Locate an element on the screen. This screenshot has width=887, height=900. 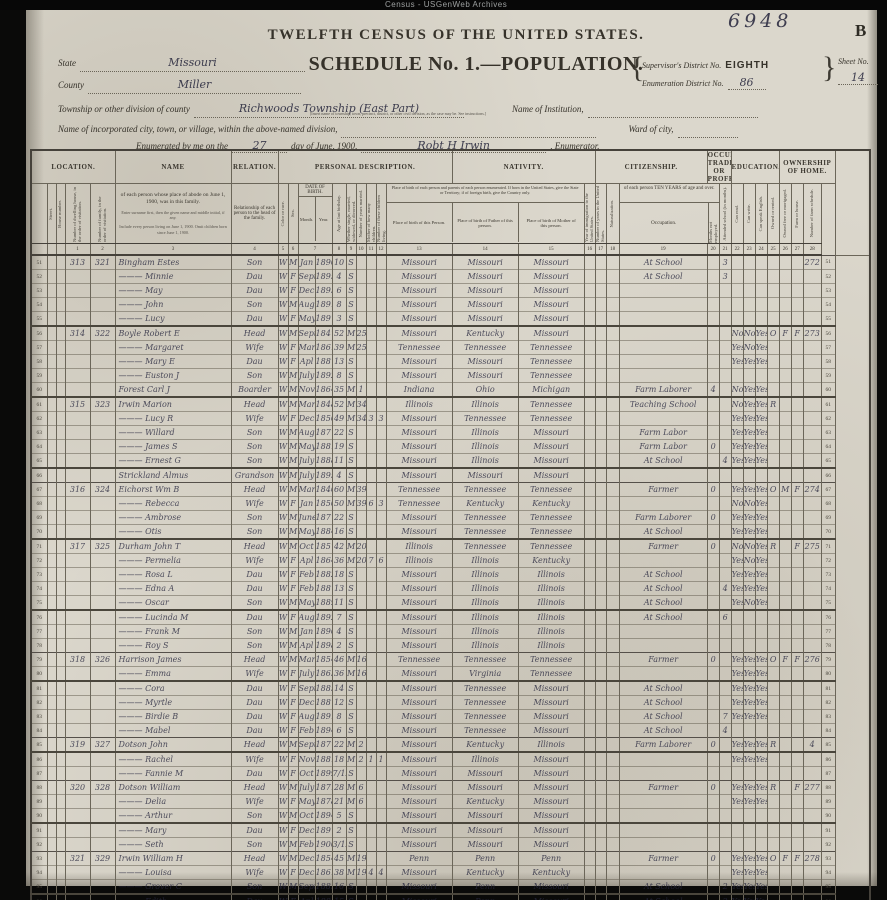
cell-dob-year: 1850 is located at coordinates (323, 418).